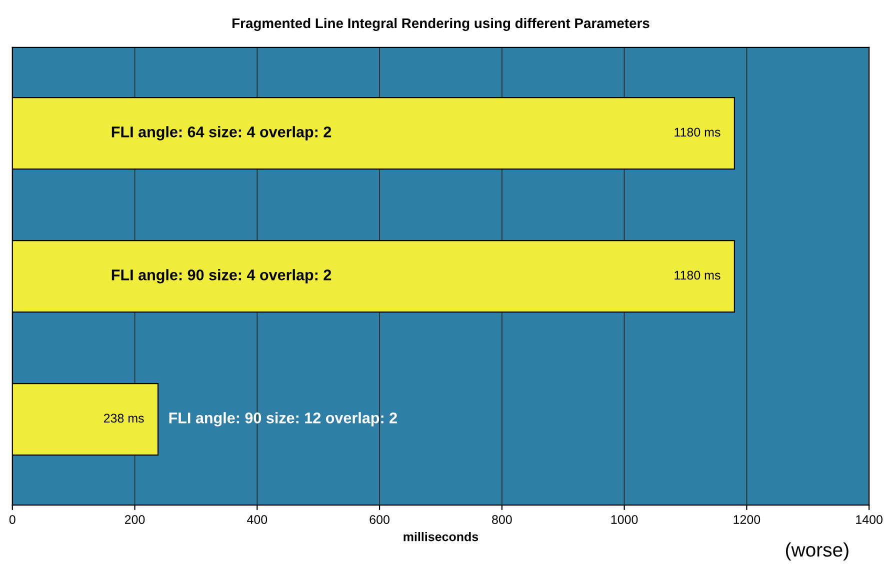 The height and width of the screenshot is (572, 885). Describe the element at coordinates (124, 418) in the screenshot. I see `data-label: 238 ms` at that location.